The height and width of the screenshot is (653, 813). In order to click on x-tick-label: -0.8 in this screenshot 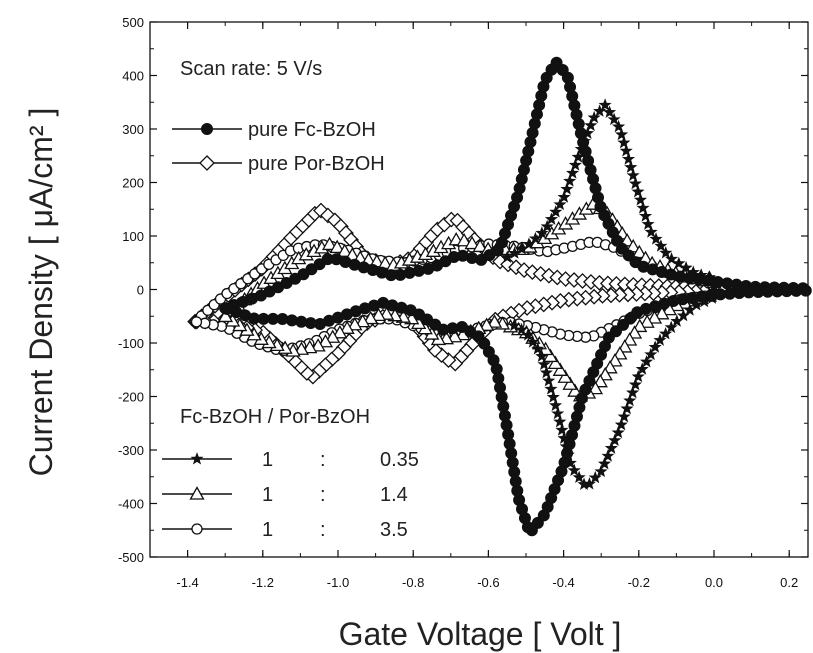, I will do `click(413, 582)`.